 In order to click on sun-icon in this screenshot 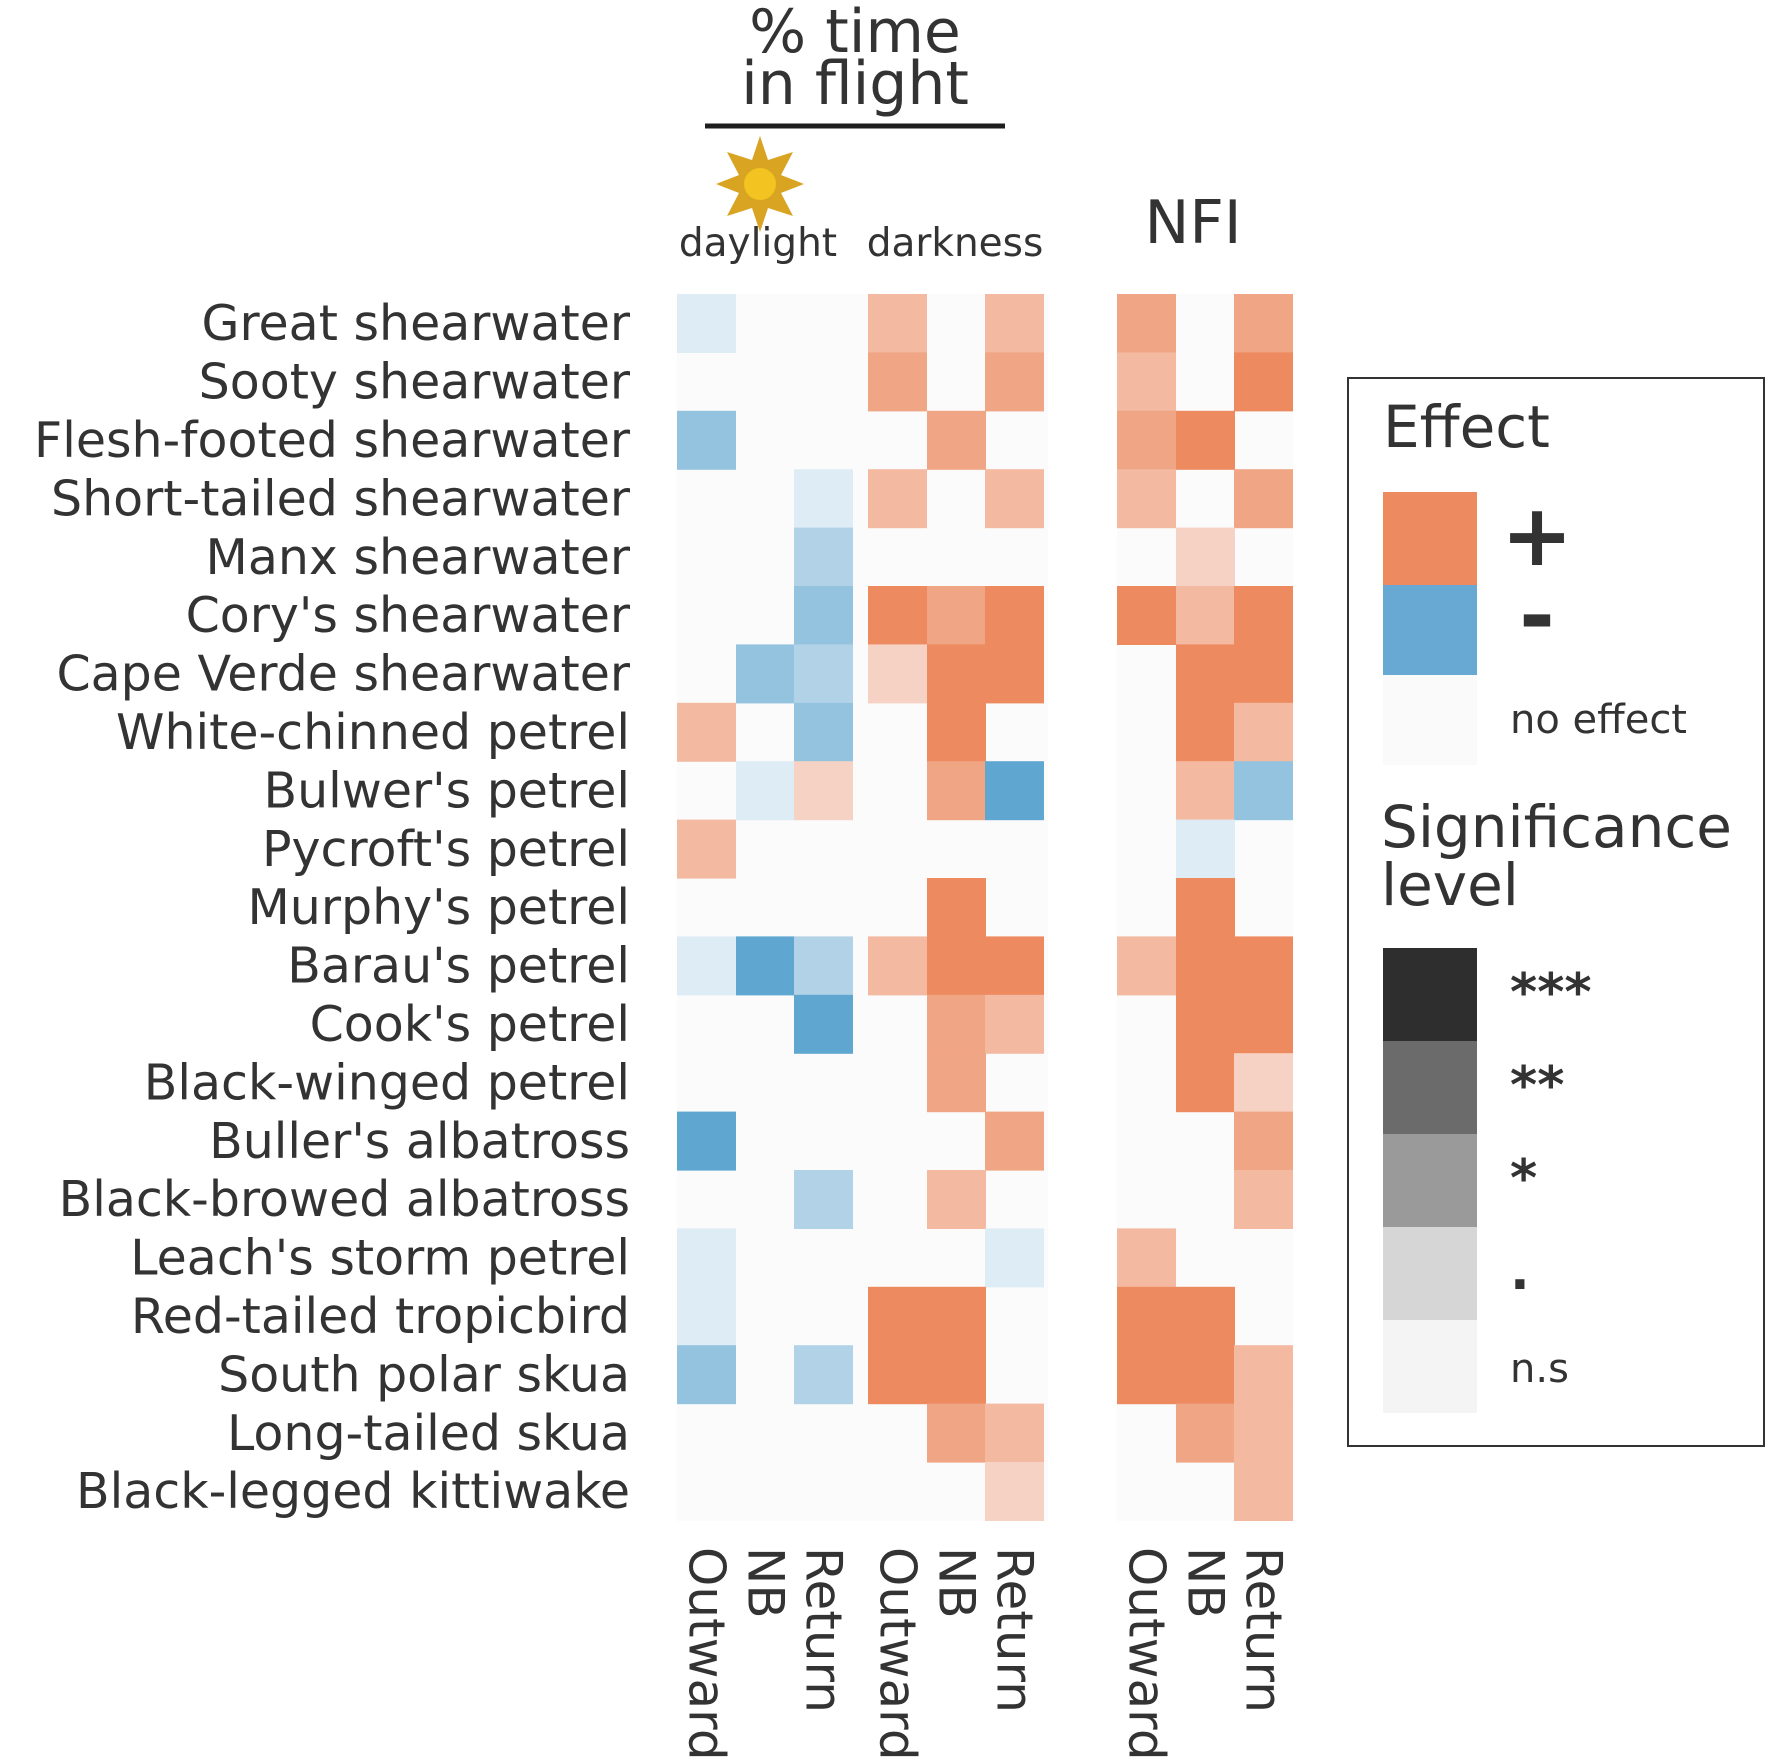, I will do `click(760, 184)`.